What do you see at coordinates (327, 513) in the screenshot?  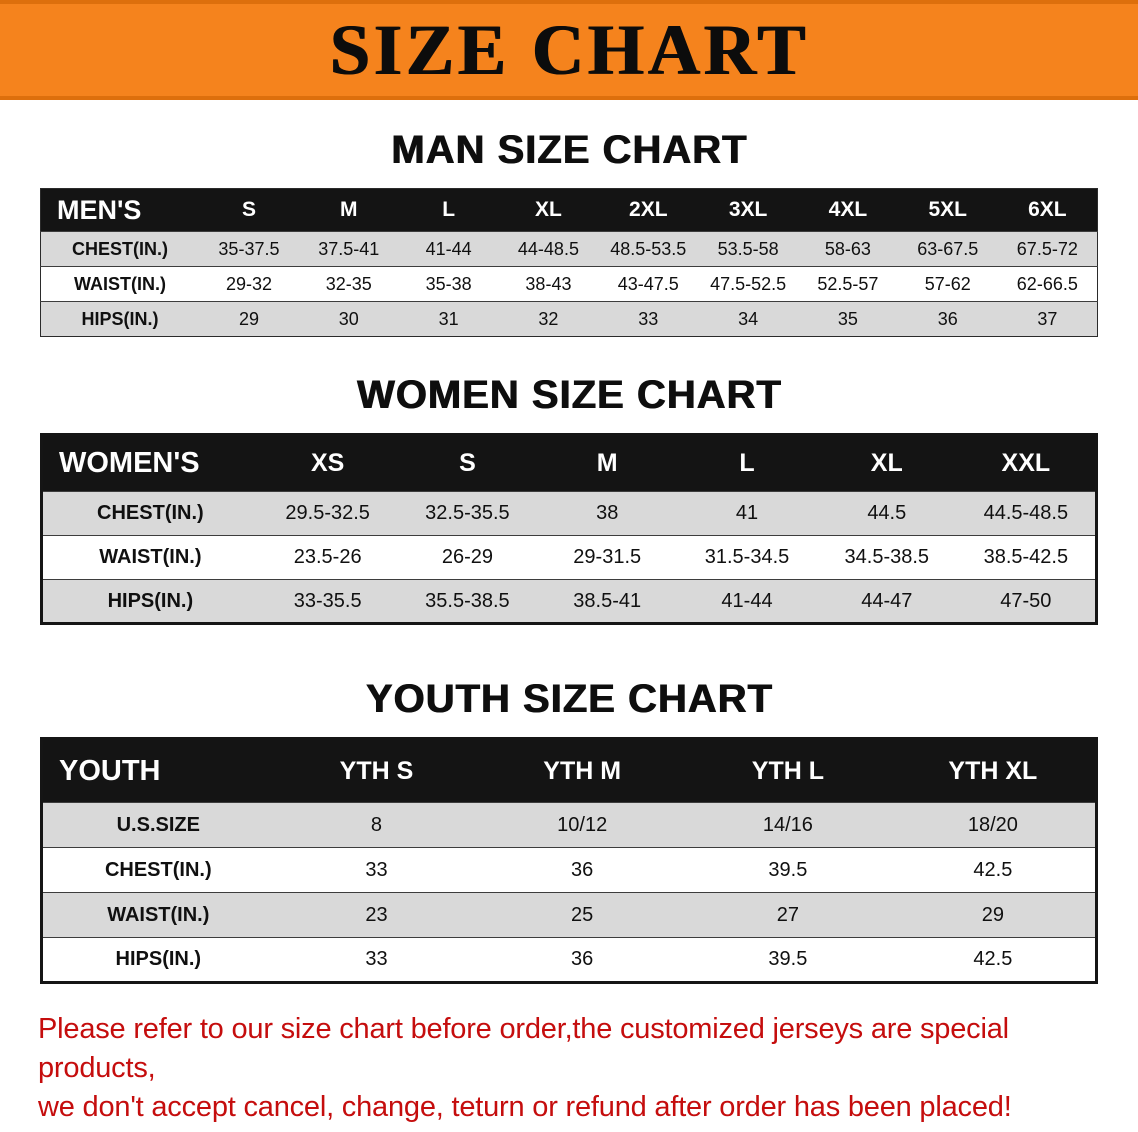 I see `value-cell: 29.5-32.5` at bounding box center [327, 513].